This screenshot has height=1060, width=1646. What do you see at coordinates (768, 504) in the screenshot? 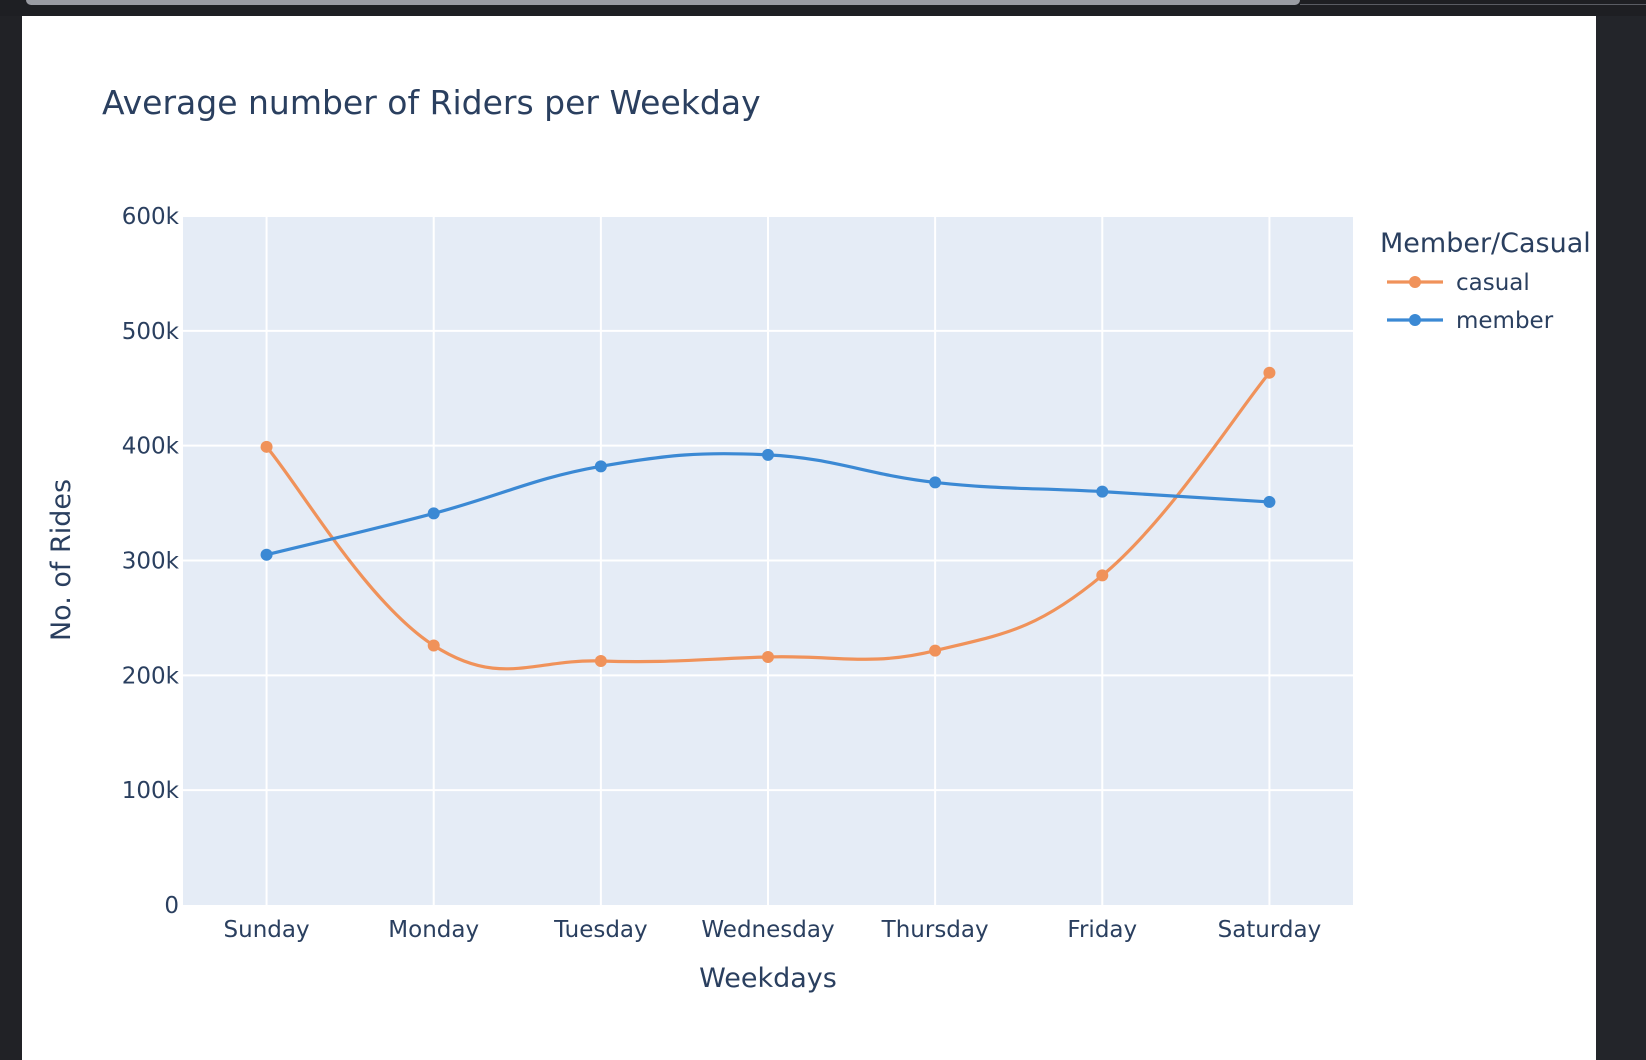
I see `series-member` at bounding box center [768, 504].